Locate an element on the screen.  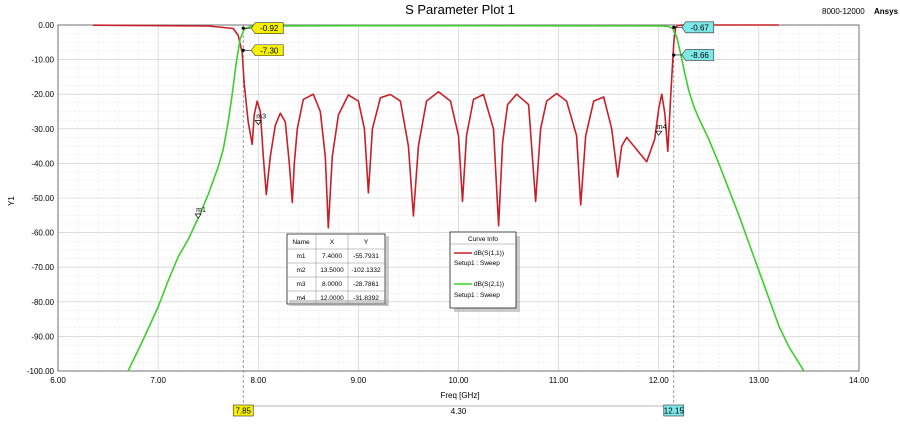
chart-title: S Parameter Plot 1 is located at coordinates (460, 9).